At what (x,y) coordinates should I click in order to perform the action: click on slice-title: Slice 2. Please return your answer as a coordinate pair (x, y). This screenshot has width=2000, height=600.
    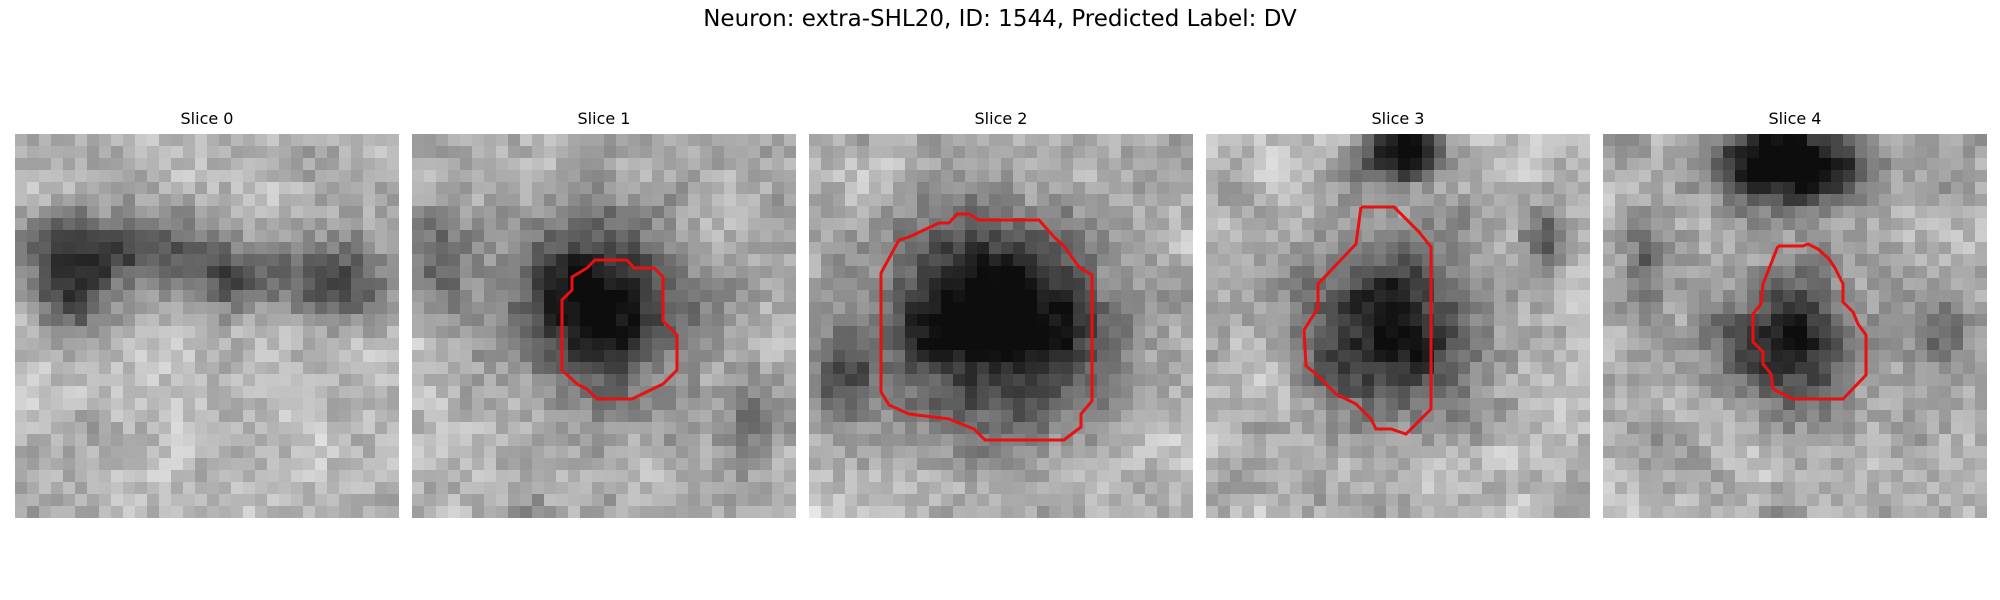
    Looking at the image, I should click on (1001, 118).